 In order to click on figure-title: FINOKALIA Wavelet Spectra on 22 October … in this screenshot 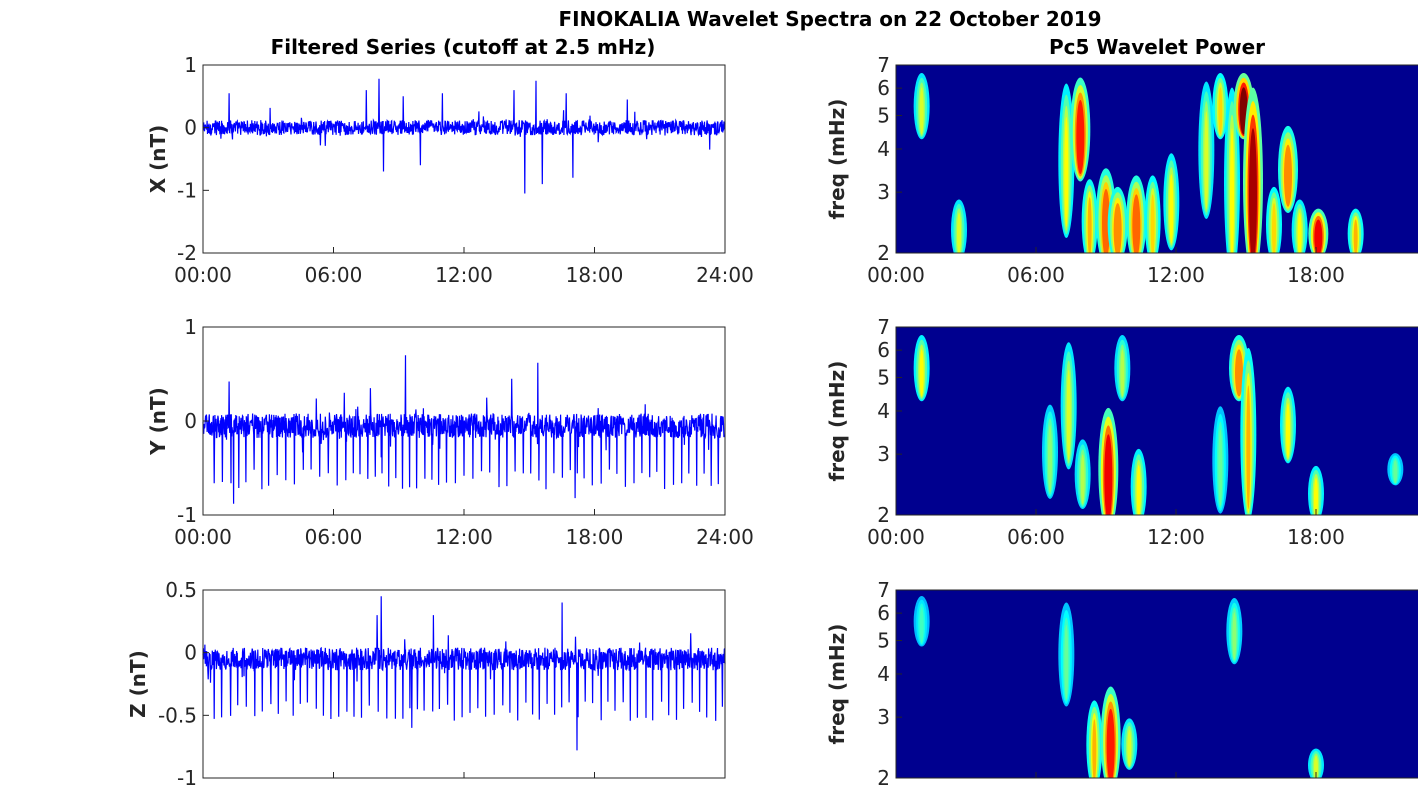, I will do `click(829, 19)`.